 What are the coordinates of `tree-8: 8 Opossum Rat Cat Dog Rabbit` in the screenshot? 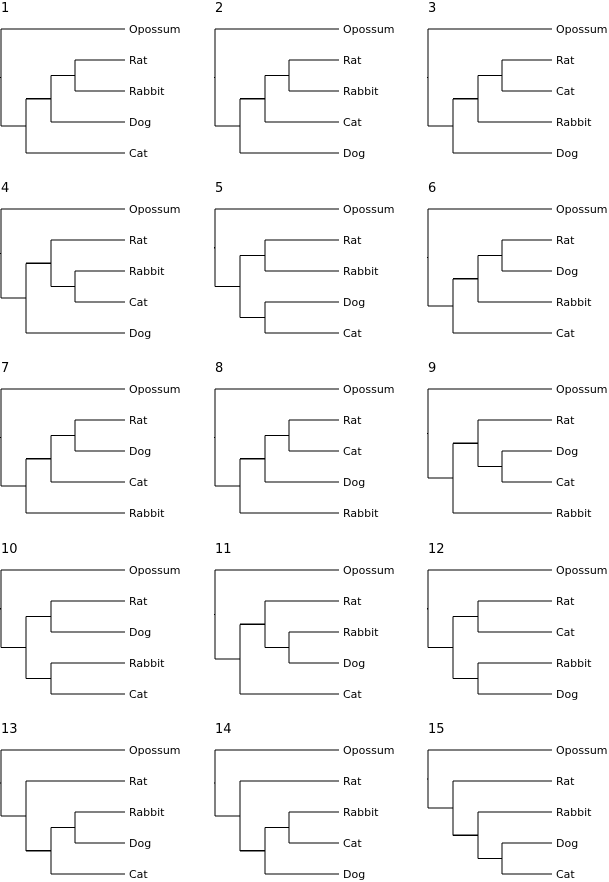 It's located at (304, 440).